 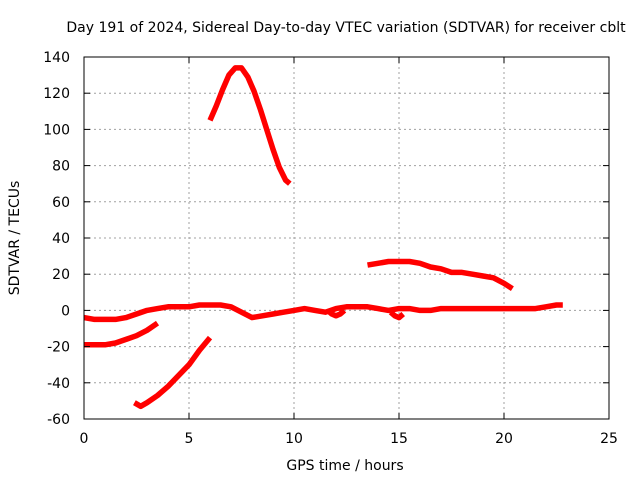 I want to click on x-axis-label: GPS time / hours, so click(x=344, y=466).